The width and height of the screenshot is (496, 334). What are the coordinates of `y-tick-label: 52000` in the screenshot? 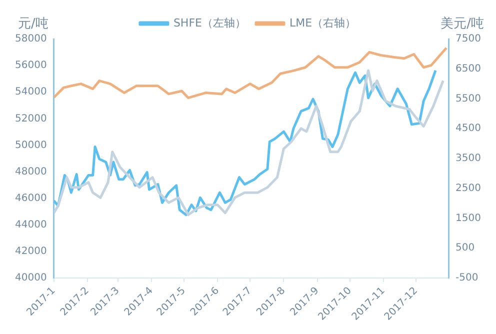 It's located at (31, 118).